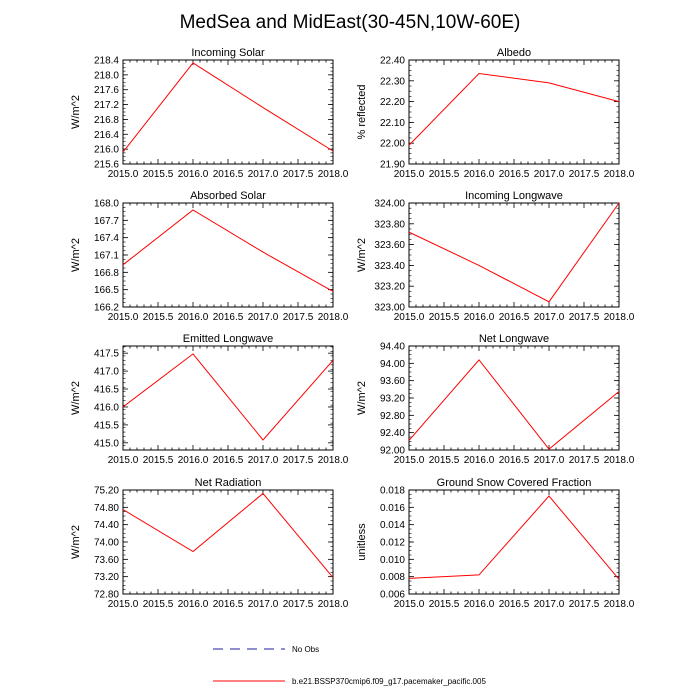 Image resolution: width=700 pixels, height=700 pixels. I want to click on y-tick-label: 0.012, so click(392, 543).